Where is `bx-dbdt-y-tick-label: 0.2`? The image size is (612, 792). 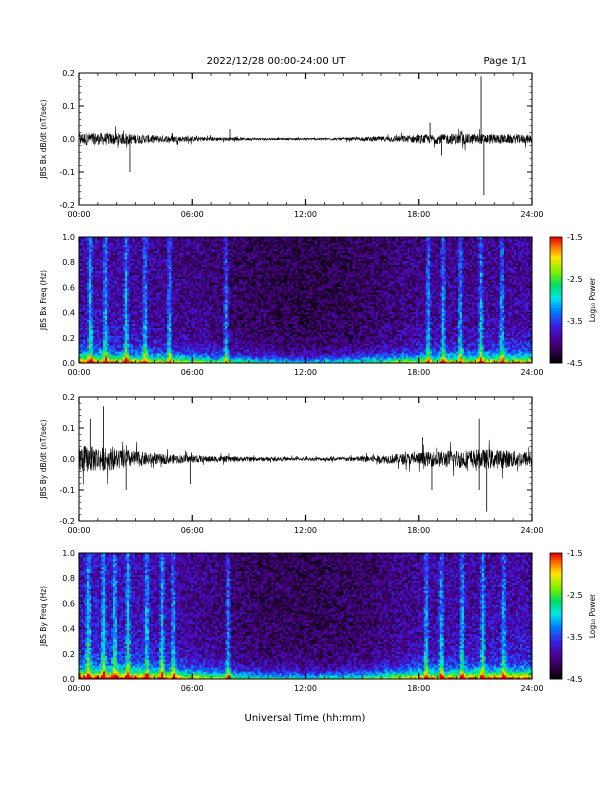 bx-dbdt-y-tick-label: 0.2 is located at coordinates (68, 73).